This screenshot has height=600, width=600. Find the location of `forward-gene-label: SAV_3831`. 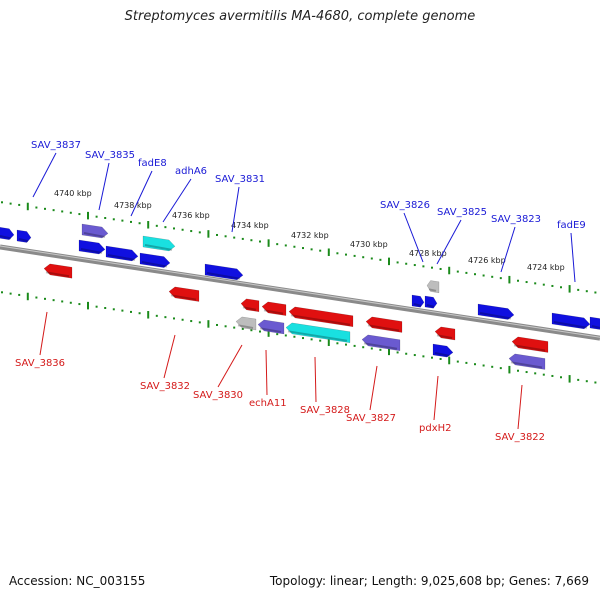

forward-gene-label: SAV_3831 is located at coordinates (240, 179).